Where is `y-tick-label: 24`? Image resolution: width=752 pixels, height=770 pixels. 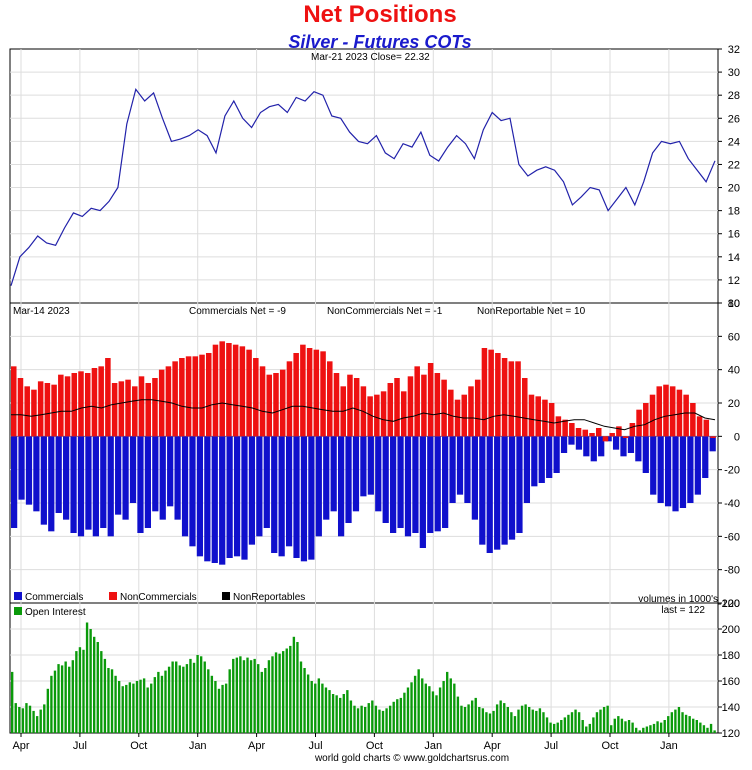 y-tick-label: 24 is located at coordinates (734, 142).